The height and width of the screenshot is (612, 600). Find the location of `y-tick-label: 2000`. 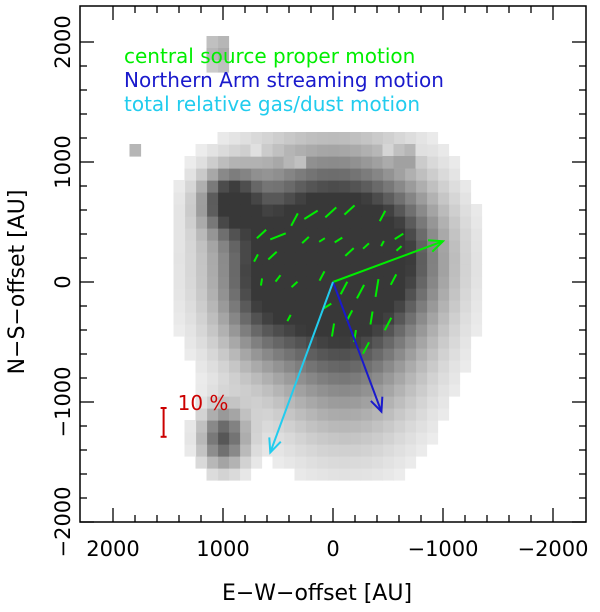

y-tick-label: 2000 is located at coordinates (63, 41).